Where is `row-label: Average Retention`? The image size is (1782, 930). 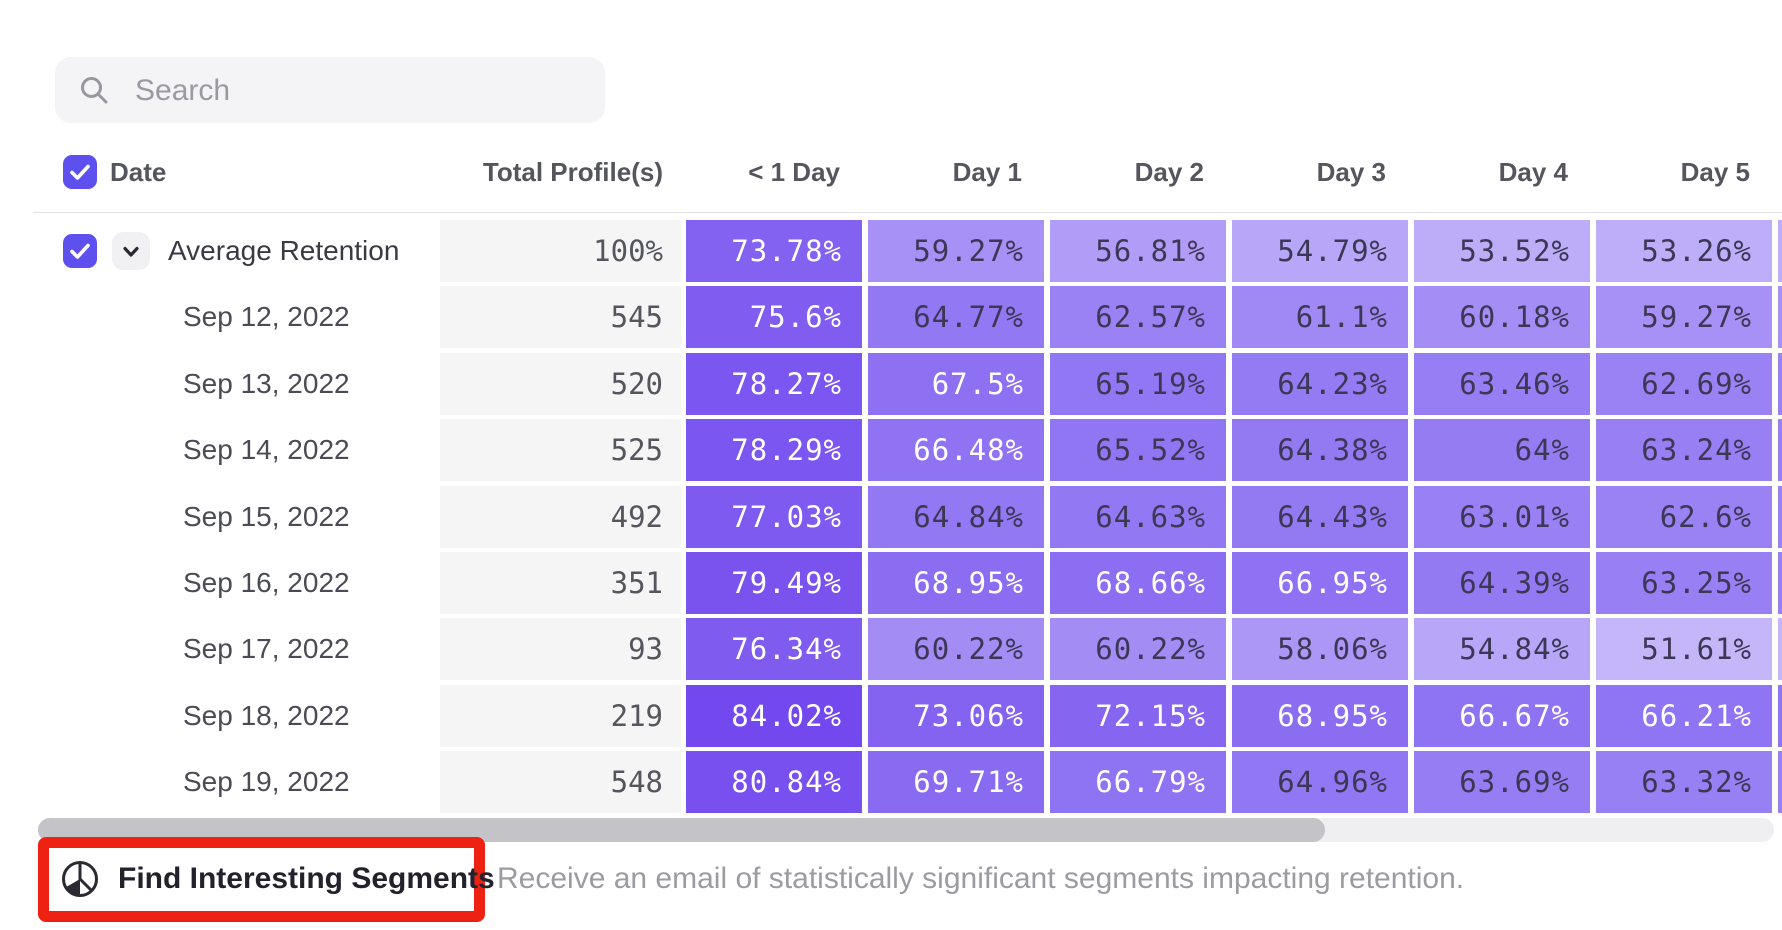
row-label: Average Retention is located at coordinates (284, 250).